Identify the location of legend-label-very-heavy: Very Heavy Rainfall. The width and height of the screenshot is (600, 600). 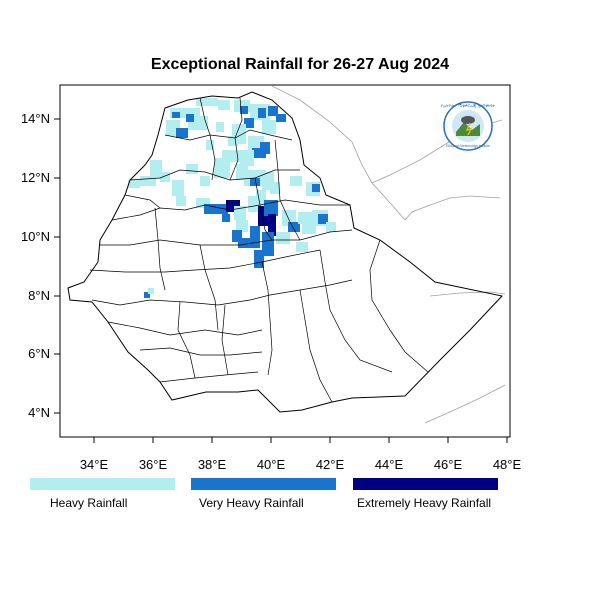
(251, 503).